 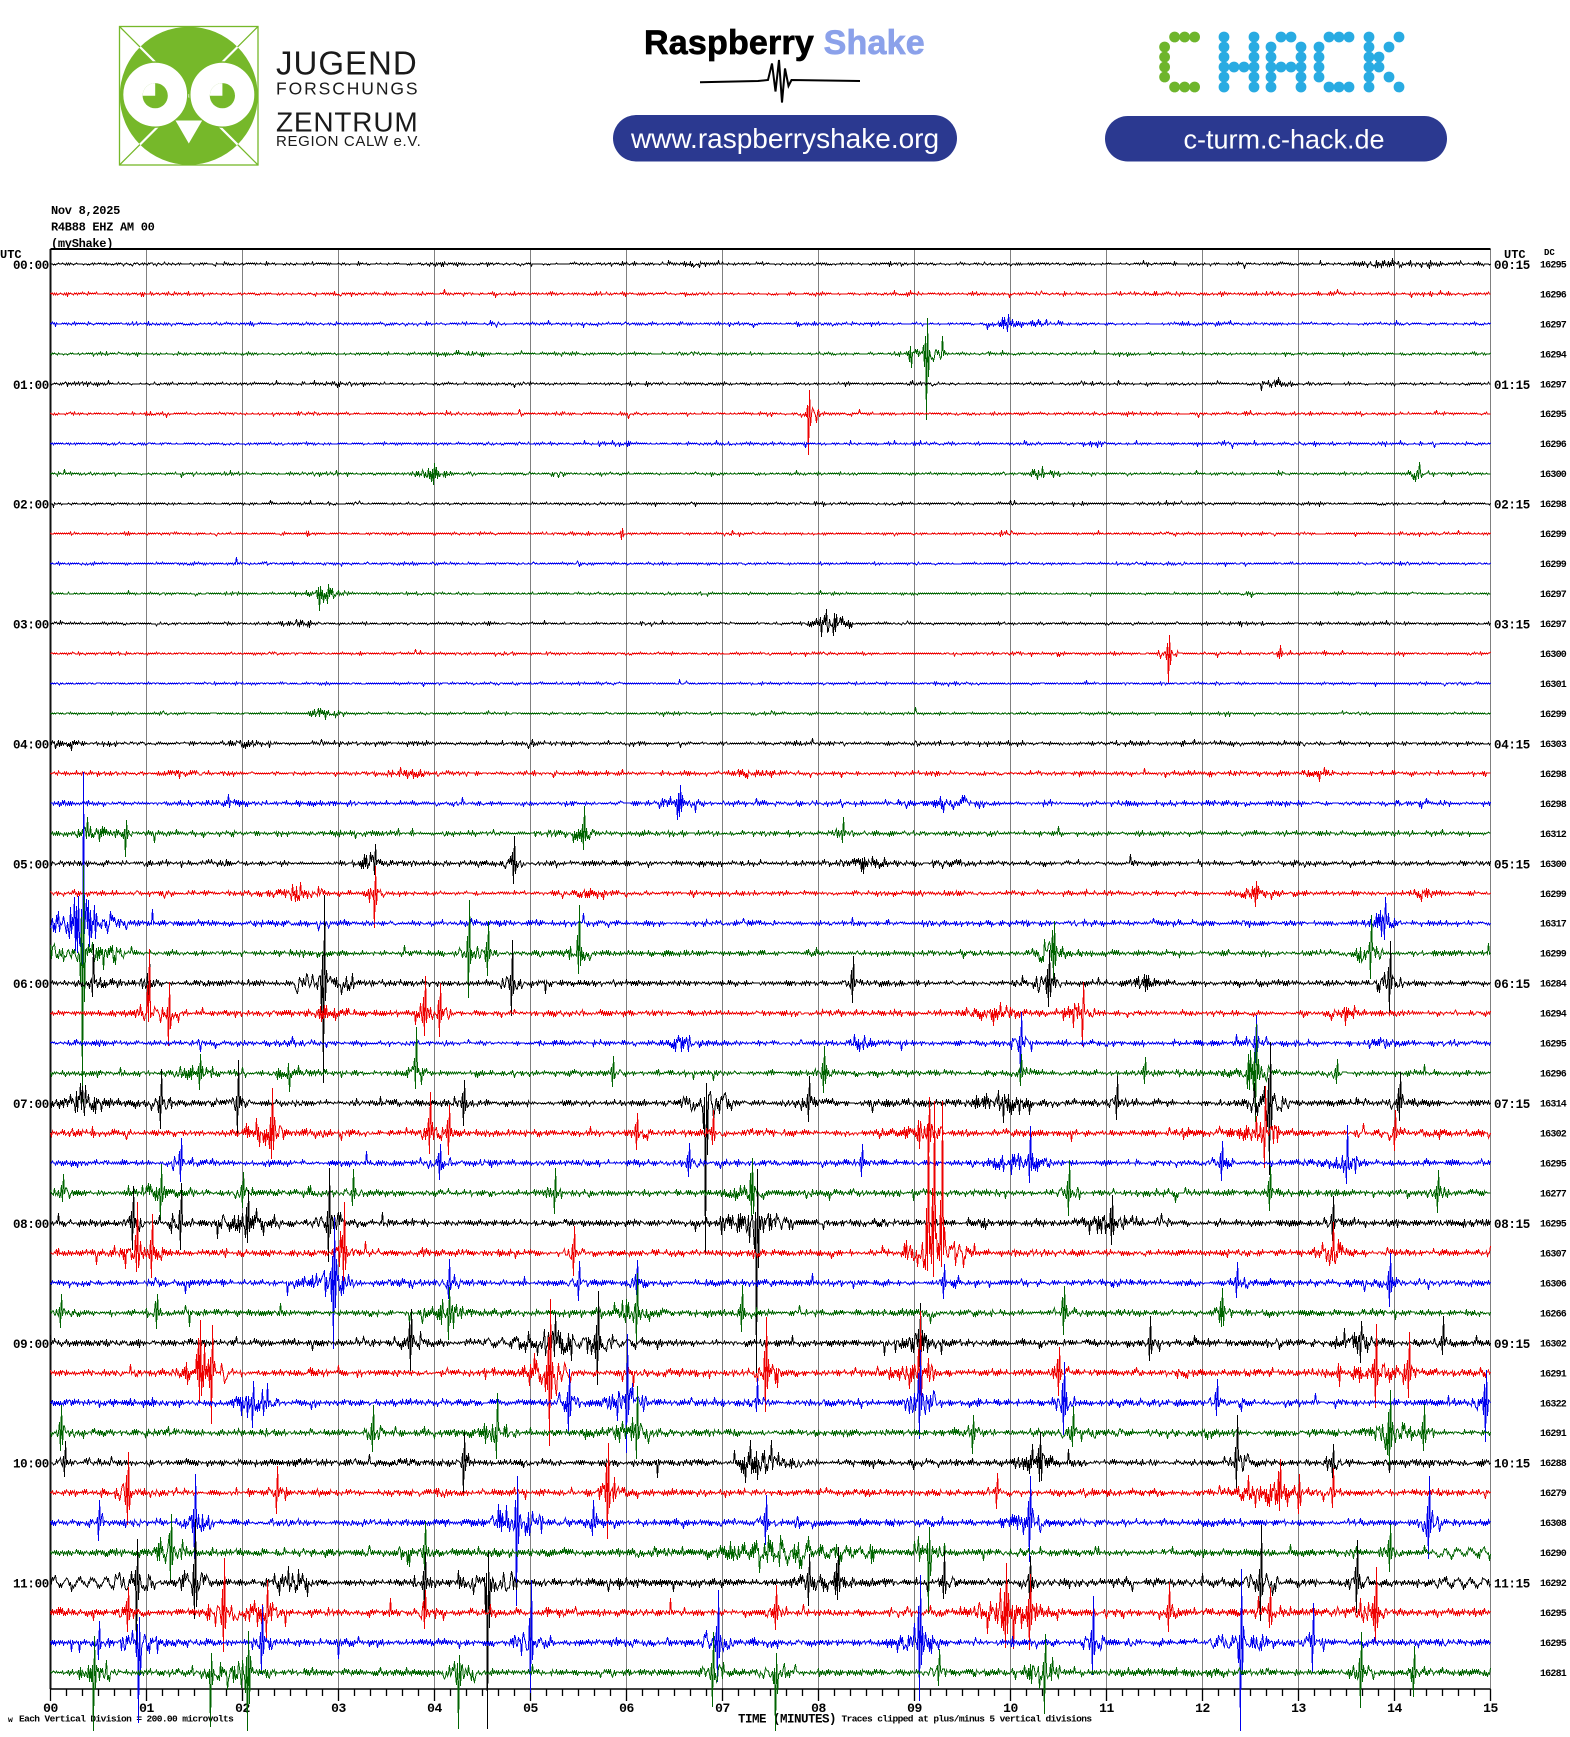 I want to click on svg-text: 05:00, so click(x=31, y=865).